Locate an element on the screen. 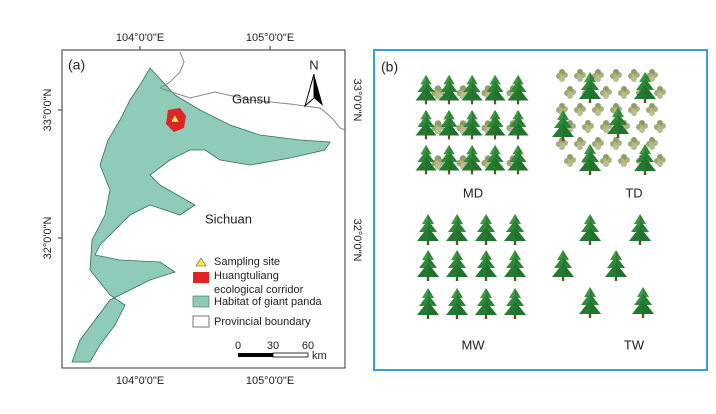 This screenshot has width=716, height=414. legend-label: Sampling site is located at coordinates (247, 262).